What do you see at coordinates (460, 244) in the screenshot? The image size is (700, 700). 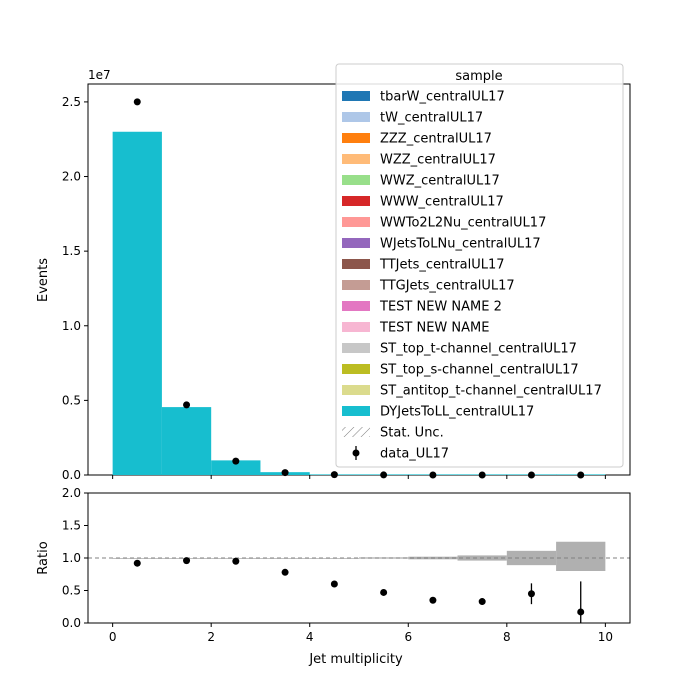 I see `legend-label: WJetsToLNu_centralUL17` at bounding box center [460, 244].